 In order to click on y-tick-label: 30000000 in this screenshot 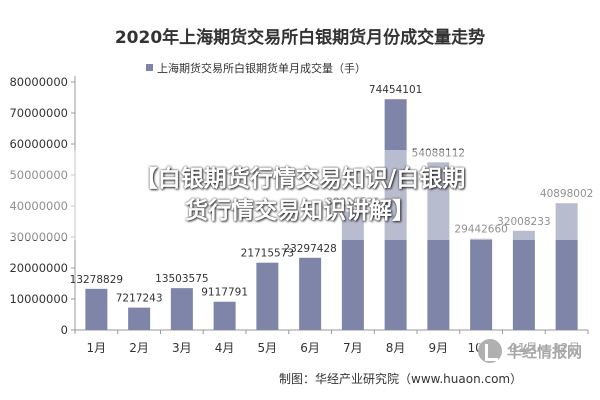, I will do `click(38, 237)`.